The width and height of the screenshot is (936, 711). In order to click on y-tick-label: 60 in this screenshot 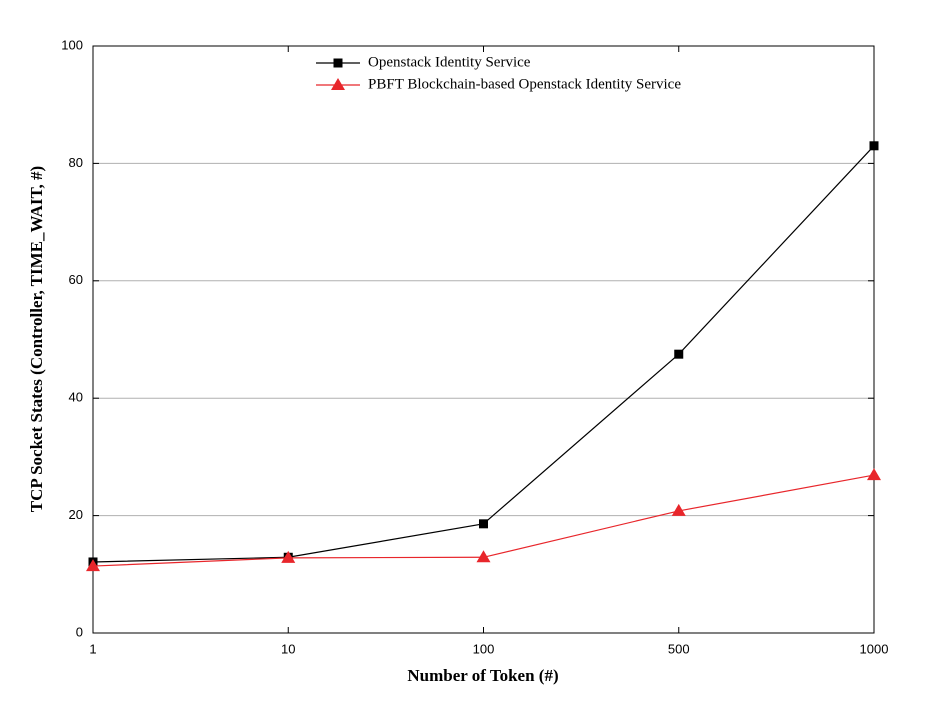, I will do `click(76, 279)`.